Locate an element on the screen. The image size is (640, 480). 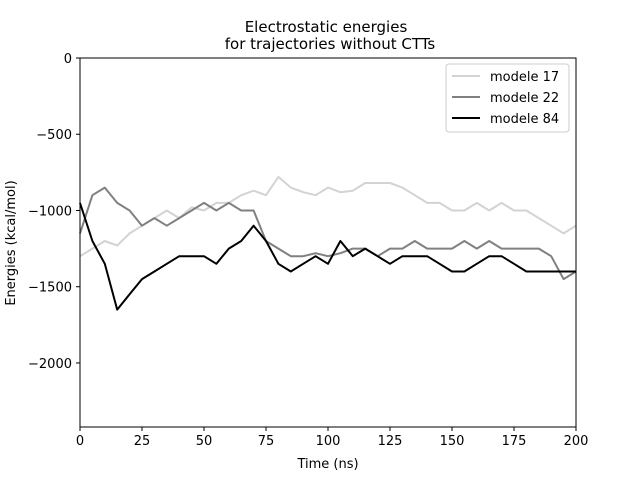
x-axis: 0 25 50 75 100 125 150 175 200 is located at coordinates (332, 438).